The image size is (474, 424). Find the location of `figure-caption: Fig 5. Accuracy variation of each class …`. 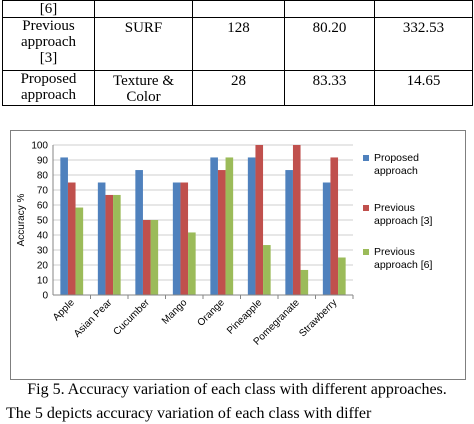

figure-caption: Fig 5. Accuracy variation of each class … is located at coordinates (237, 389).